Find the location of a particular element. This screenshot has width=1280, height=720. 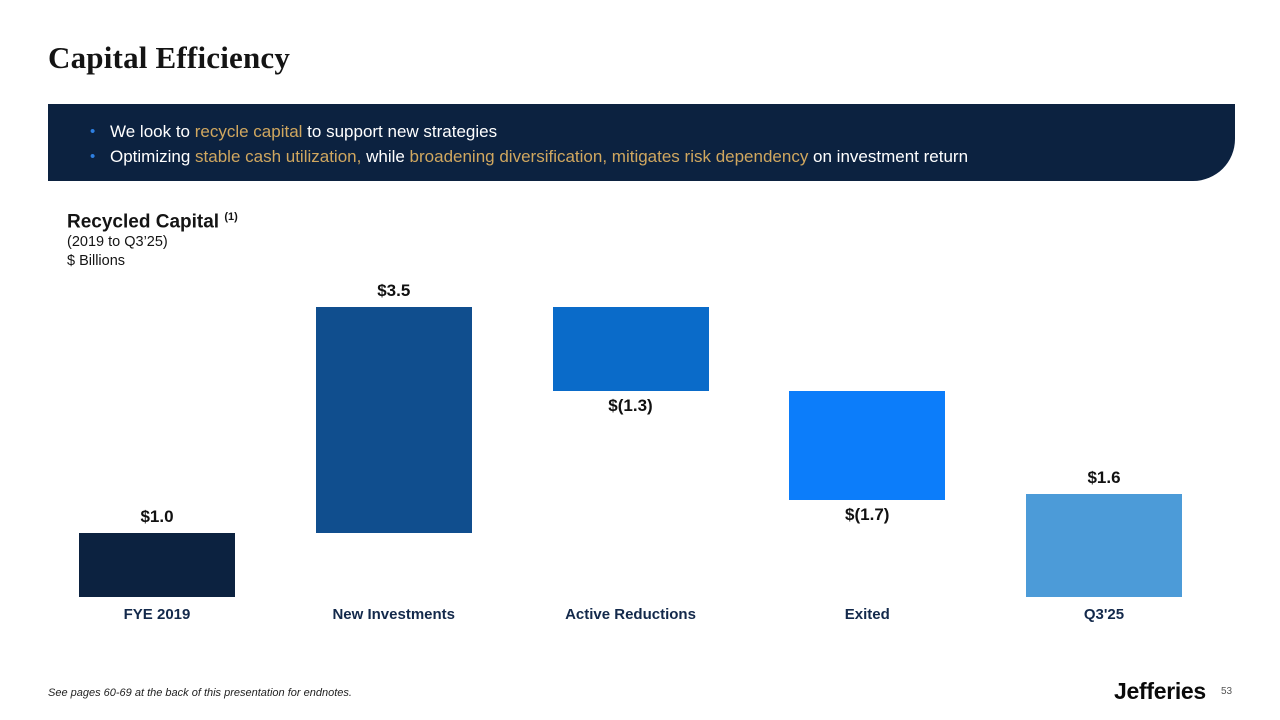

value-label-exited: $(1.7) is located at coordinates (867, 515).